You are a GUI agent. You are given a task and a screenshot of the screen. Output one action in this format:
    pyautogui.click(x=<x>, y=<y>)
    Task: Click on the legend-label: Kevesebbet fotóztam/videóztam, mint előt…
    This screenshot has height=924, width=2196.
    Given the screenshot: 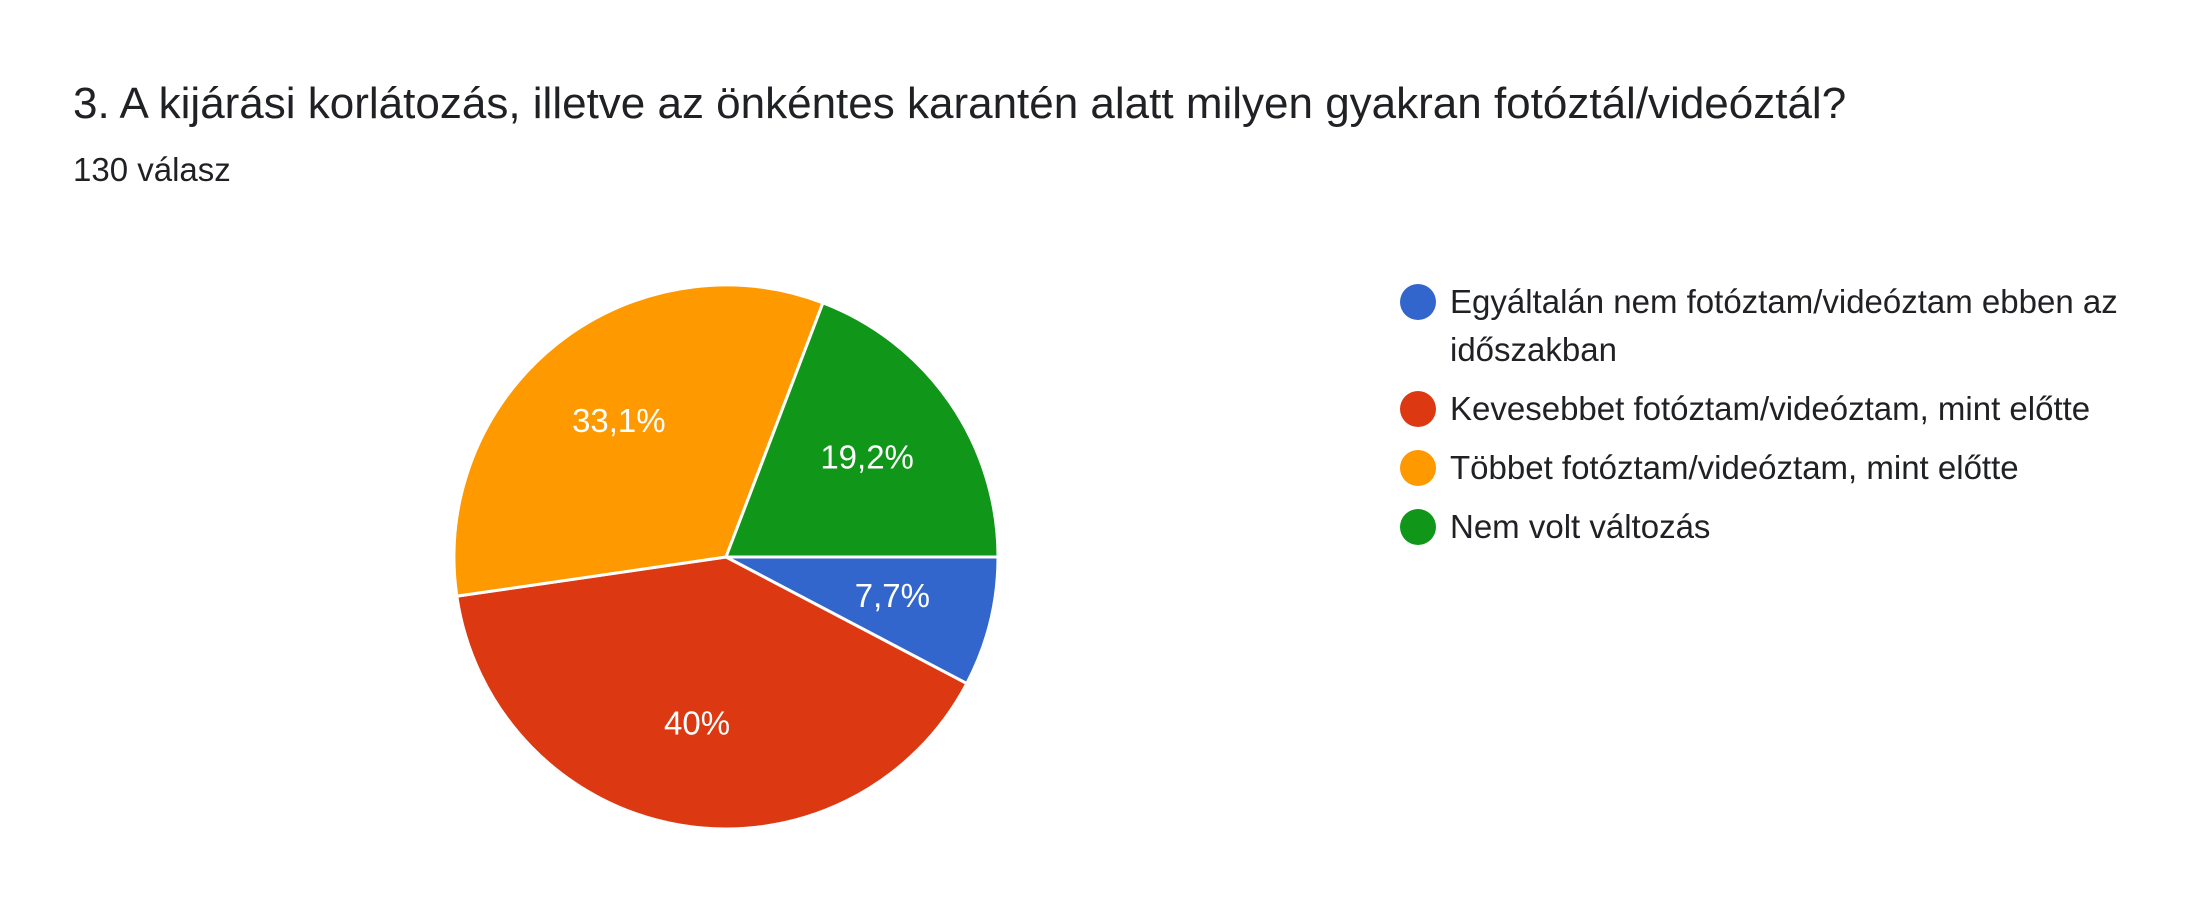 What is the action you would take?
    pyautogui.click(x=1770, y=408)
    